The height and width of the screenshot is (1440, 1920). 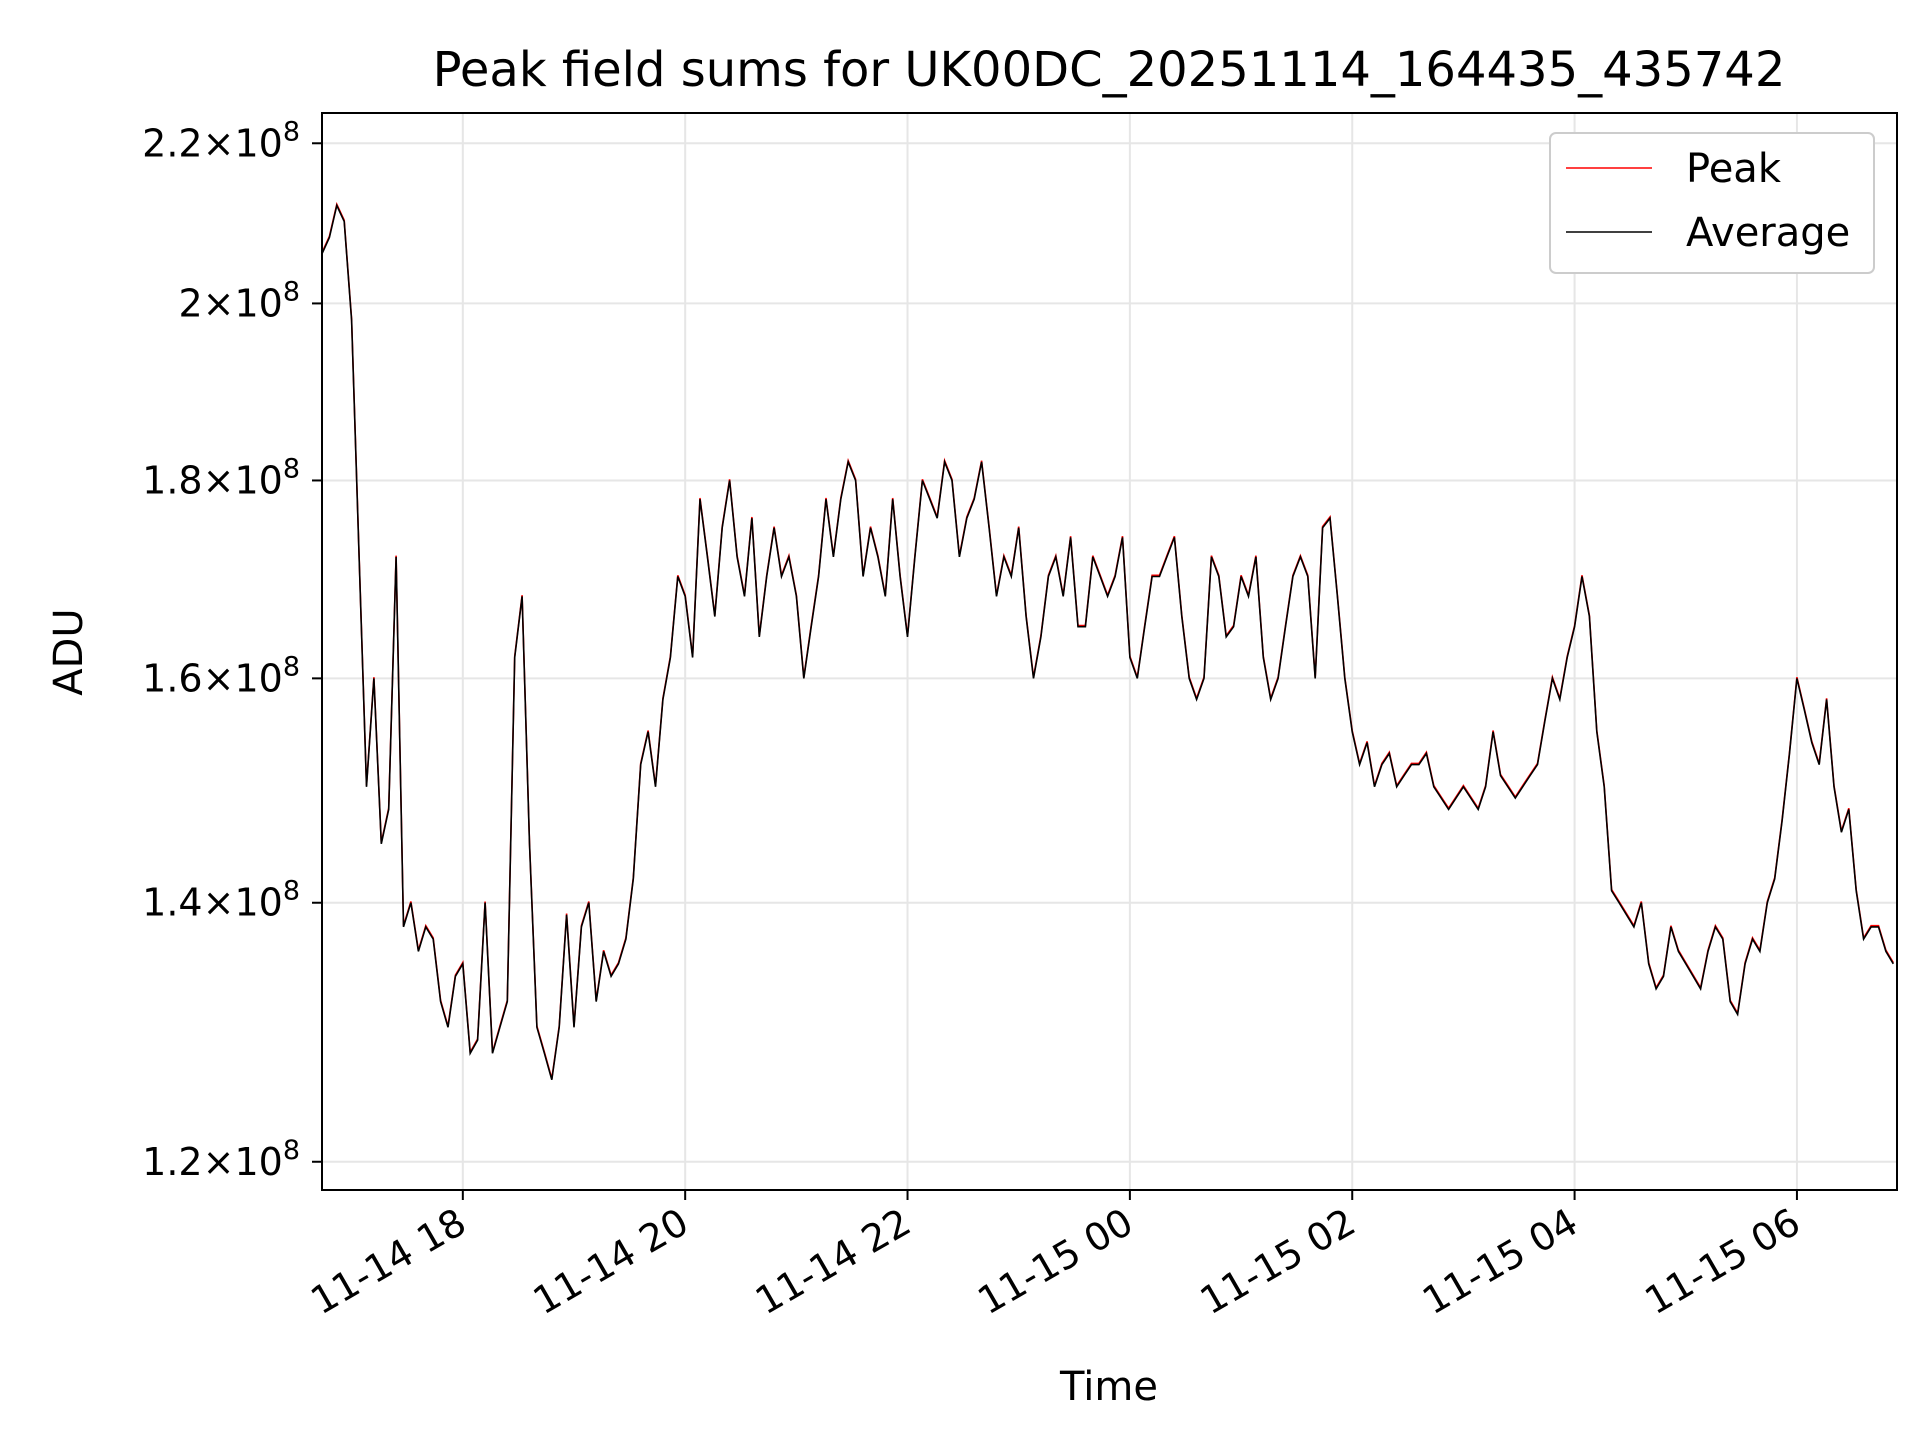 I want to click on y-axis-ticks: 1.2×108 1.4×108 1.6×108 1.8×108 2×108 2.2×108, so click(x=232, y=650).